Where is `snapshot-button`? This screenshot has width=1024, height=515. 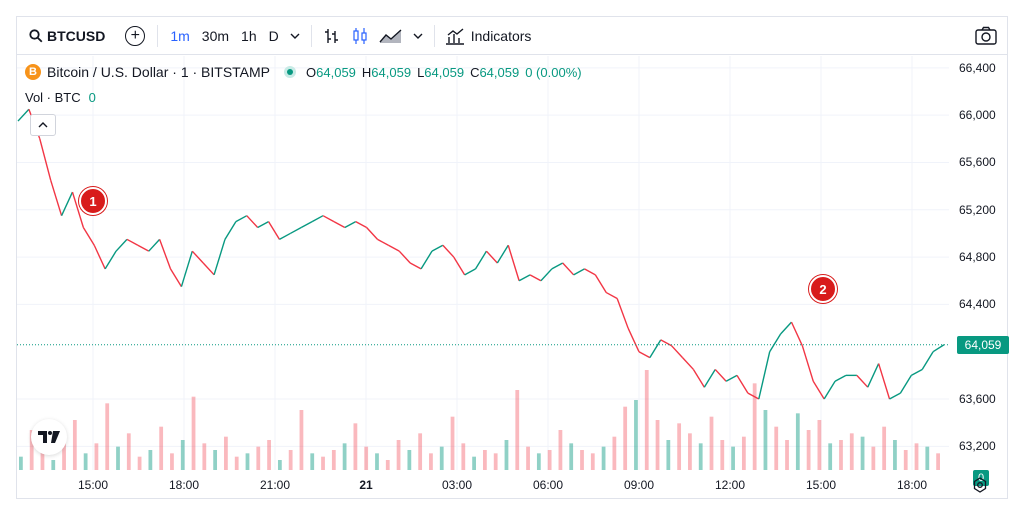
snapshot-button is located at coordinates (986, 38).